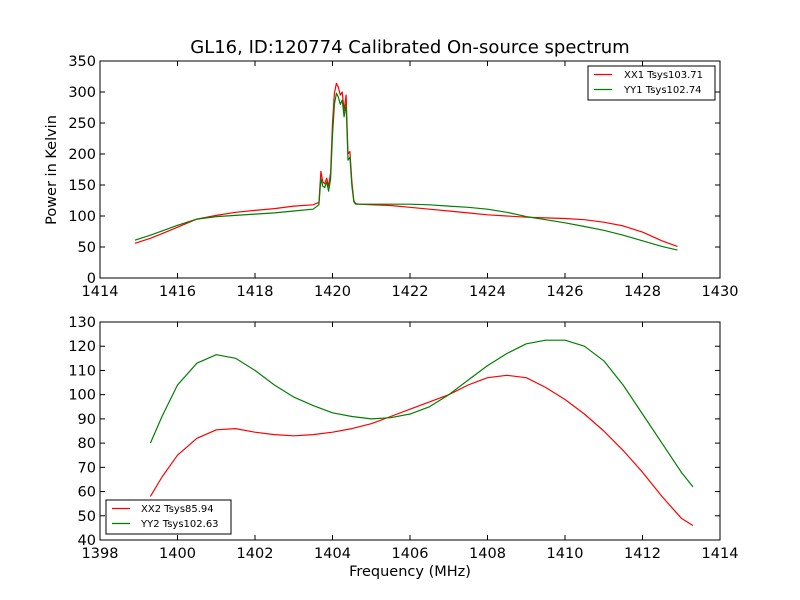 Image resolution: width=800 pixels, height=600 pixels. Describe the element at coordinates (87, 248) in the screenshot. I see `top-y-tick-label: 50` at that location.